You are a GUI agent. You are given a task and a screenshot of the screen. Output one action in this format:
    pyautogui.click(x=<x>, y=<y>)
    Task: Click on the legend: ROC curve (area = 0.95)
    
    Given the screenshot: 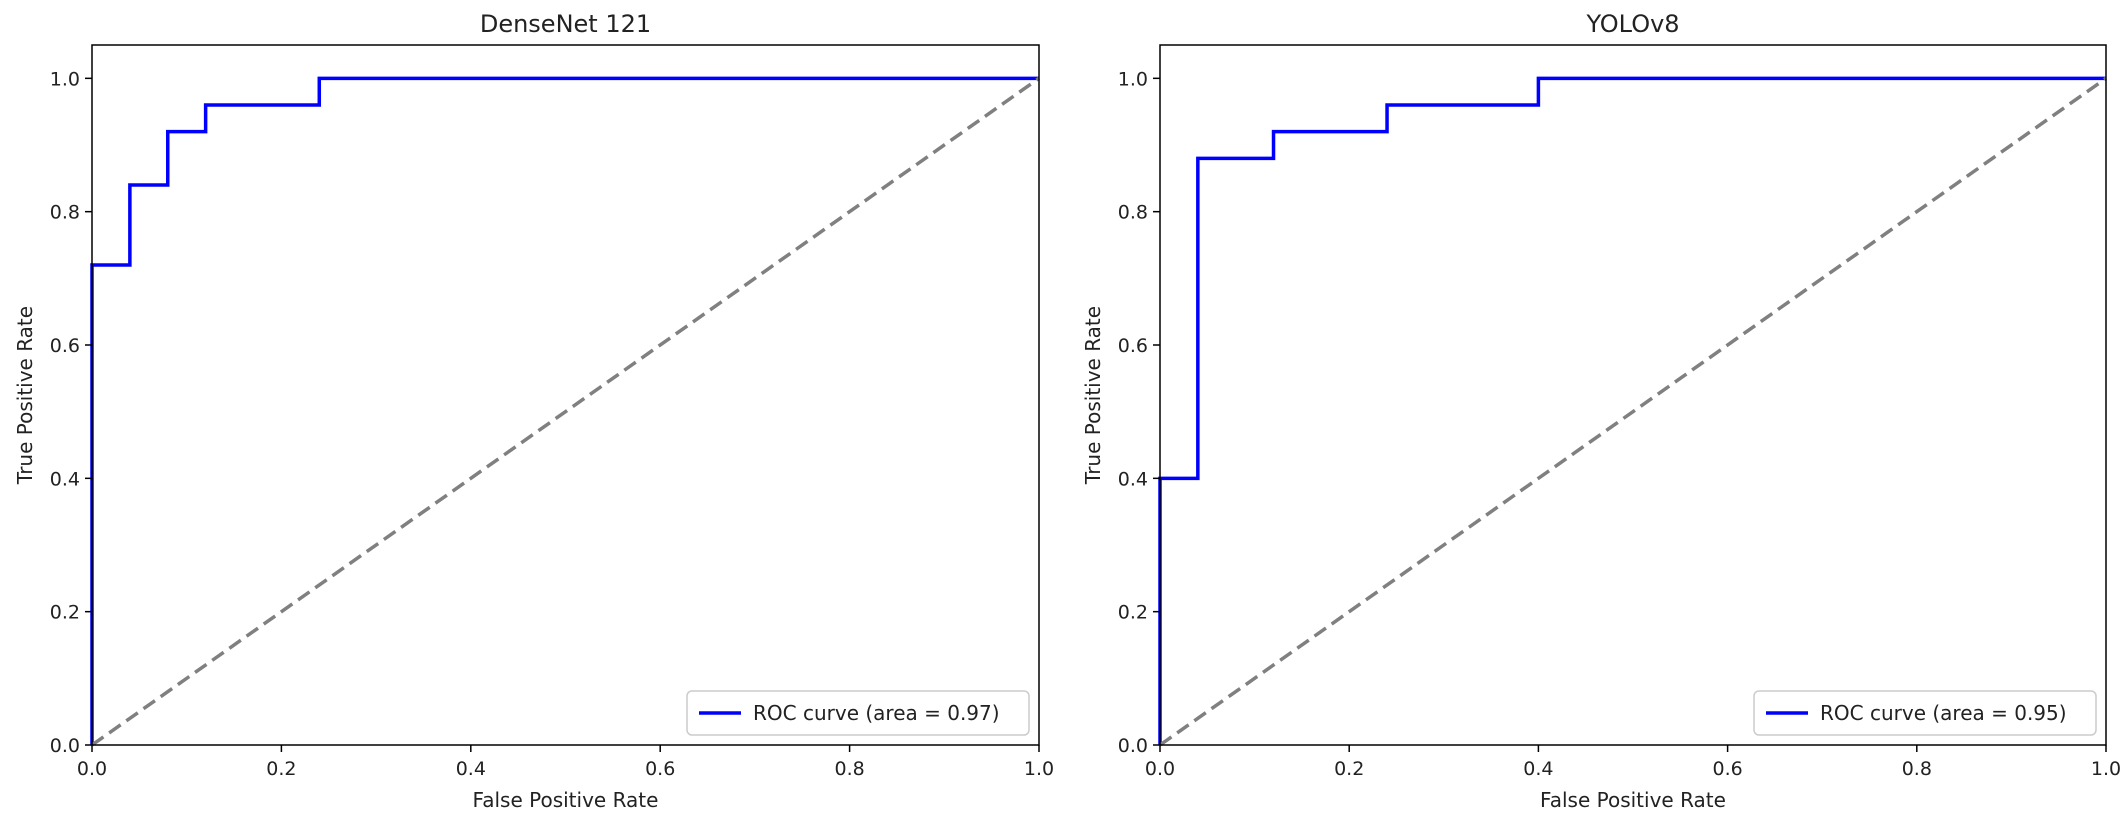 What is the action you would take?
    pyautogui.click(x=1925, y=713)
    